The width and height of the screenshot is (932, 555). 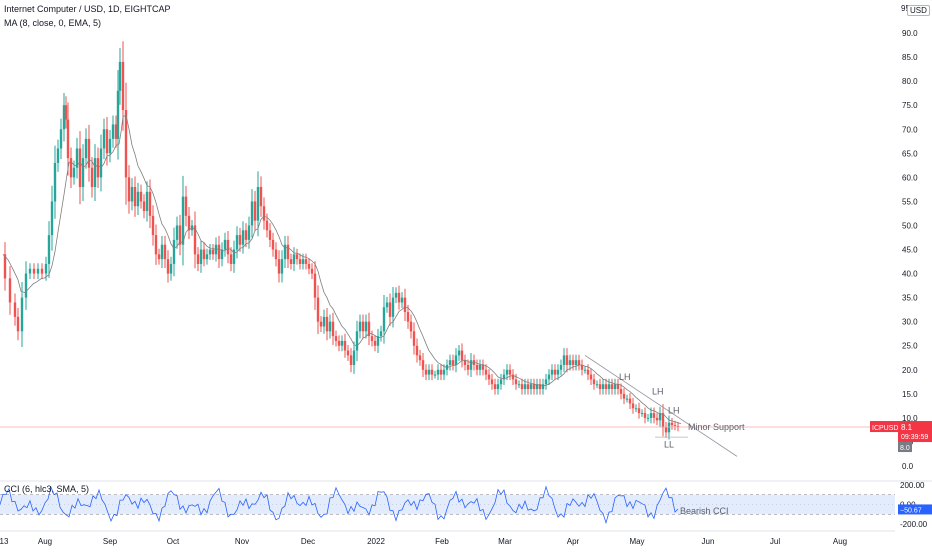 What do you see at coordinates (910, 322) in the screenshot?
I see `y-tick-label: 30.0` at bounding box center [910, 322].